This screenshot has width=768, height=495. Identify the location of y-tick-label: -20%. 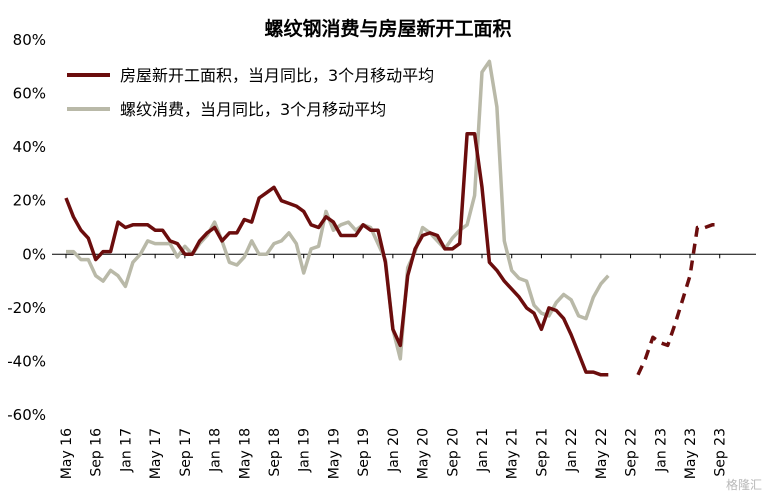
(26, 308).